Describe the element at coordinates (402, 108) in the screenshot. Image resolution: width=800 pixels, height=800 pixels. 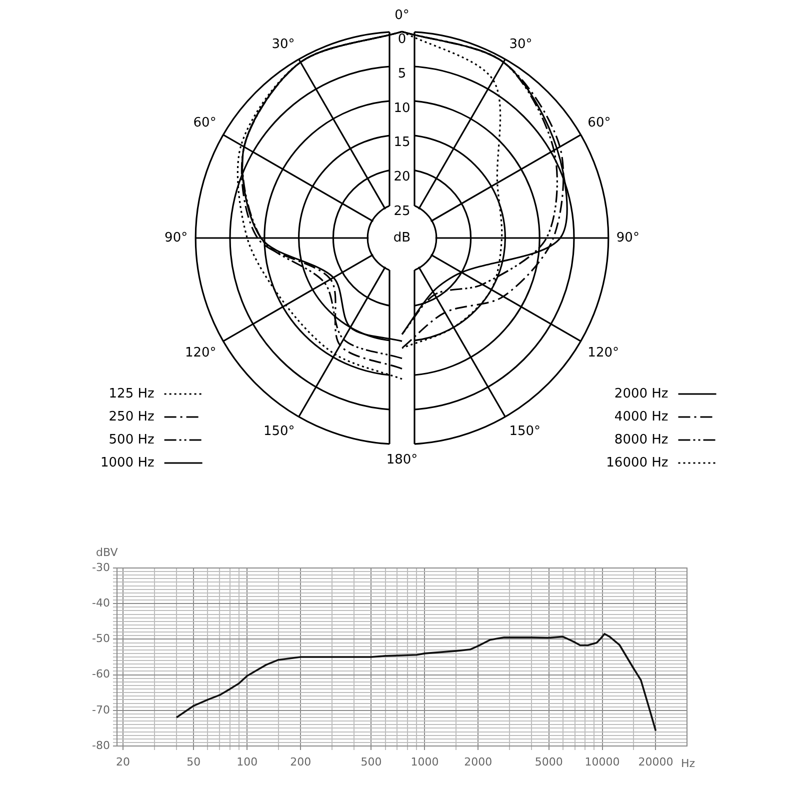
I see `y-tick-label: 10` at that location.